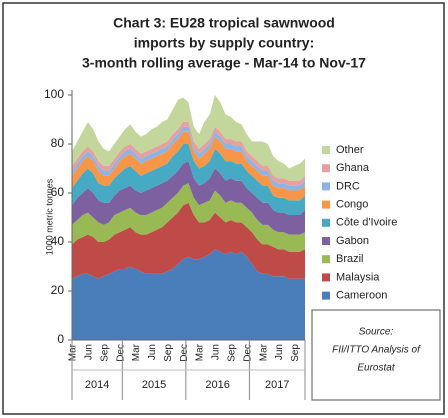 Image resolution: width=448 pixels, height=418 pixels. I want to click on source: Eurostat, so click(376, 368).